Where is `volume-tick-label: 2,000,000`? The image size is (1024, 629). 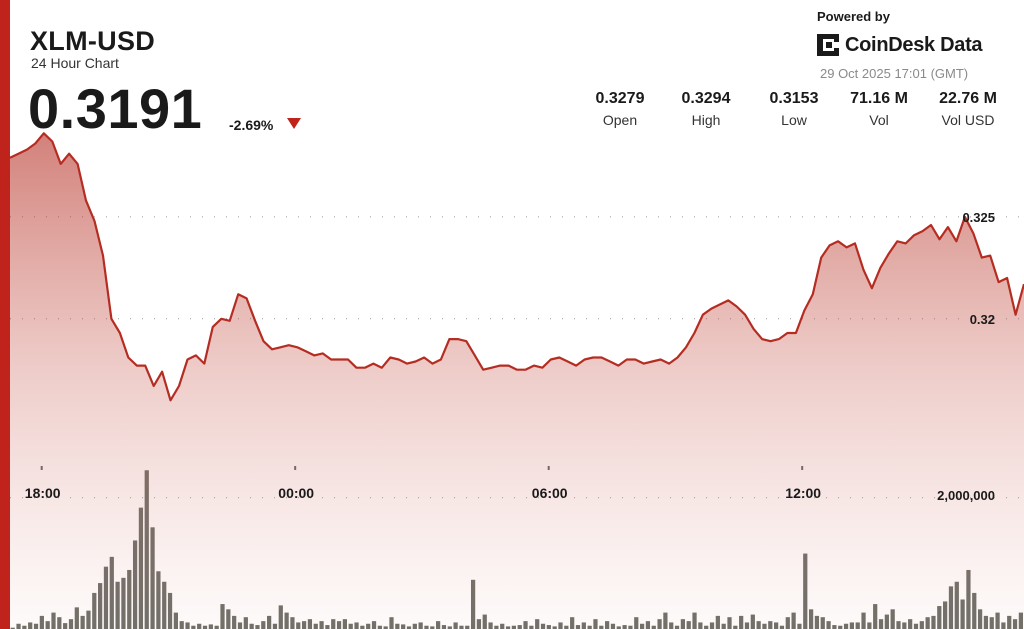 volume-tick-label: 2,000,000 is located at coordinates (966, 495).